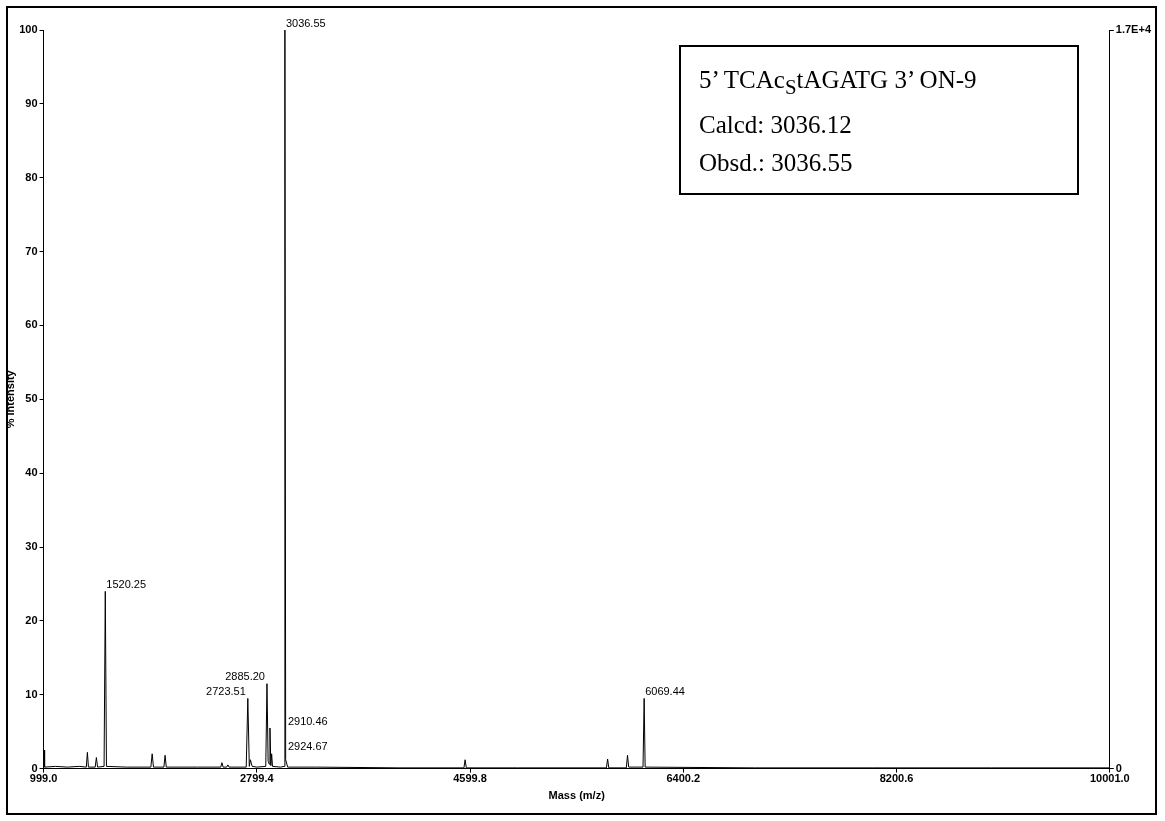 This screenshot has width=1165, height=821. Describe the element at coordinates (307, 720) in the screenshot. I see `annotation: 2910.46` at that location.